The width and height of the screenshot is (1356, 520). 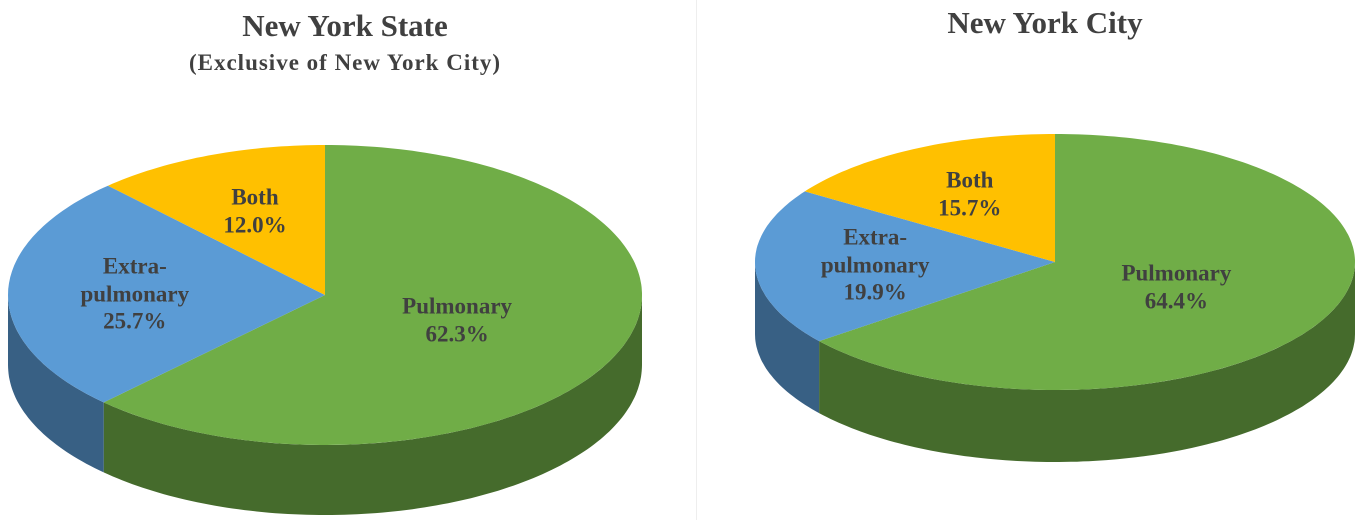 I want to click on slice-label: Both 15.7%, so click(x=970, y=194).